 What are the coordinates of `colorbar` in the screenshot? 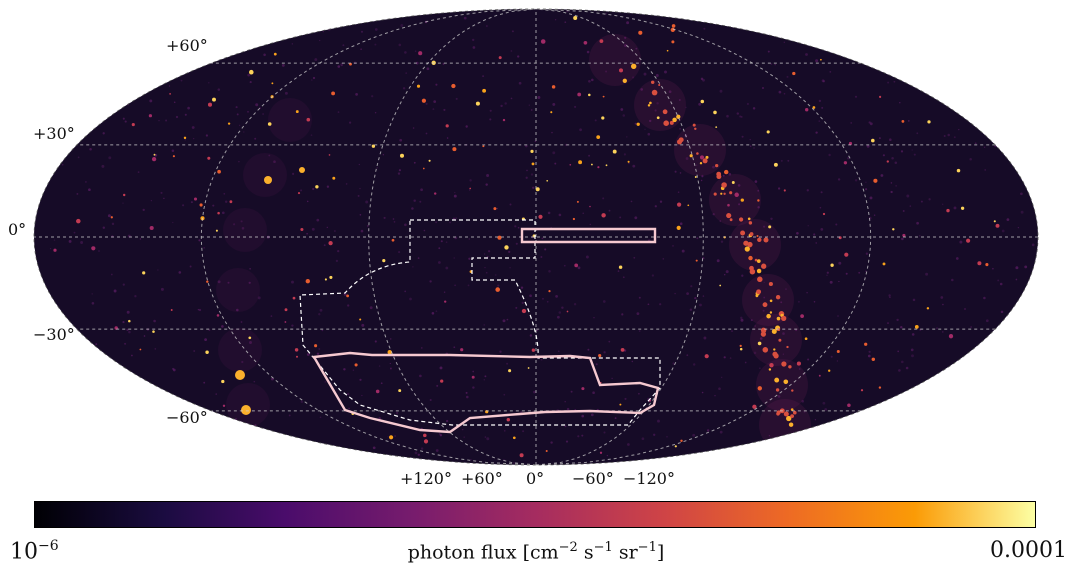 It's located at (535, 514).